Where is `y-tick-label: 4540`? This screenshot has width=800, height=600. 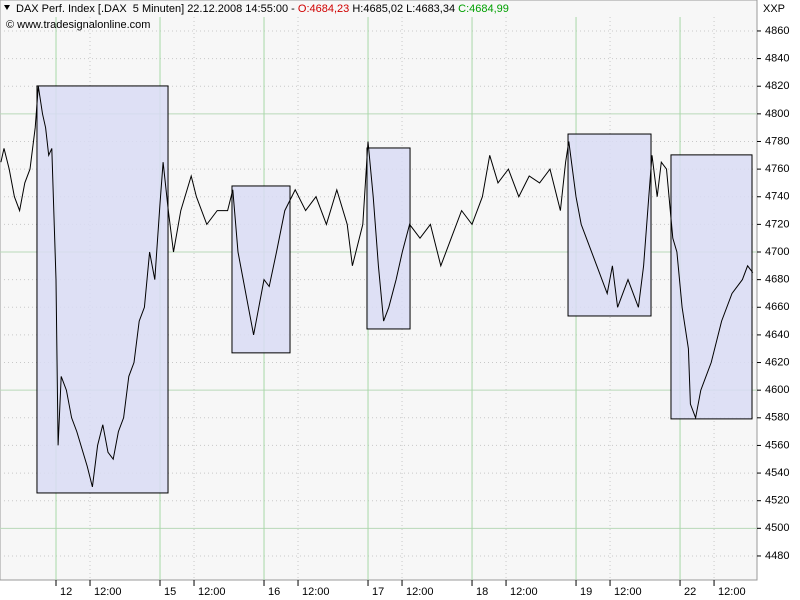 y-tick-label: 4540 is located at coordinates (777, 473).